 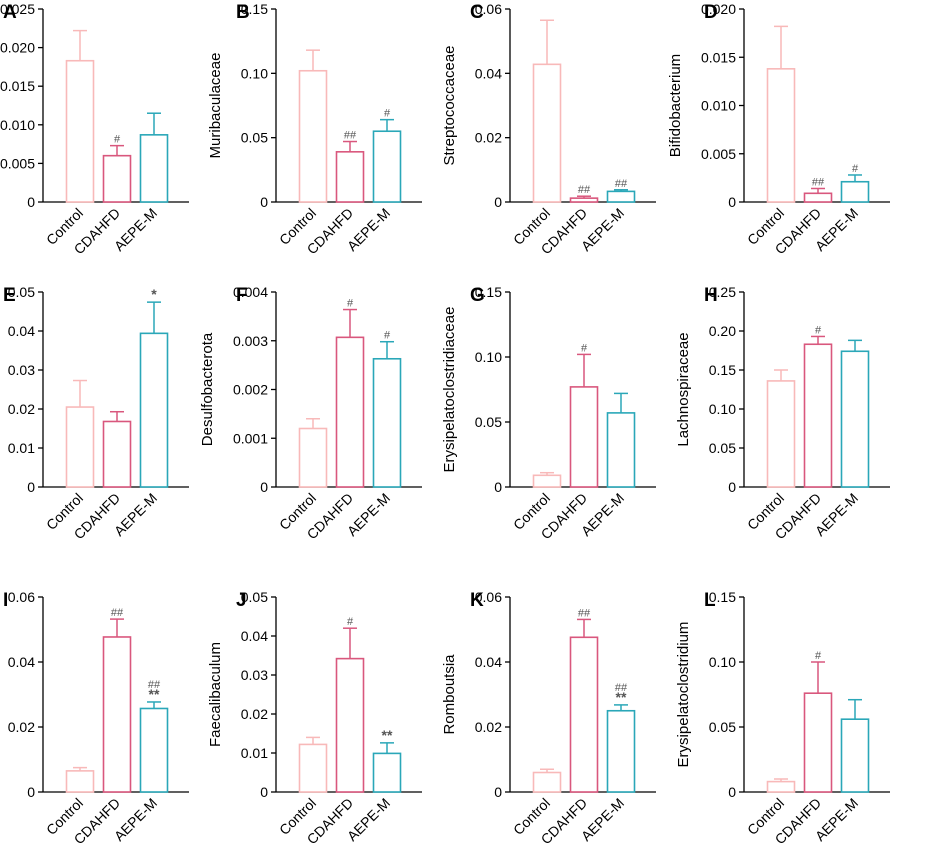 What do you see at coordinates (243, 12) in the screenshot?
I see `panel-letter: B` at bounding box center [243, 12].